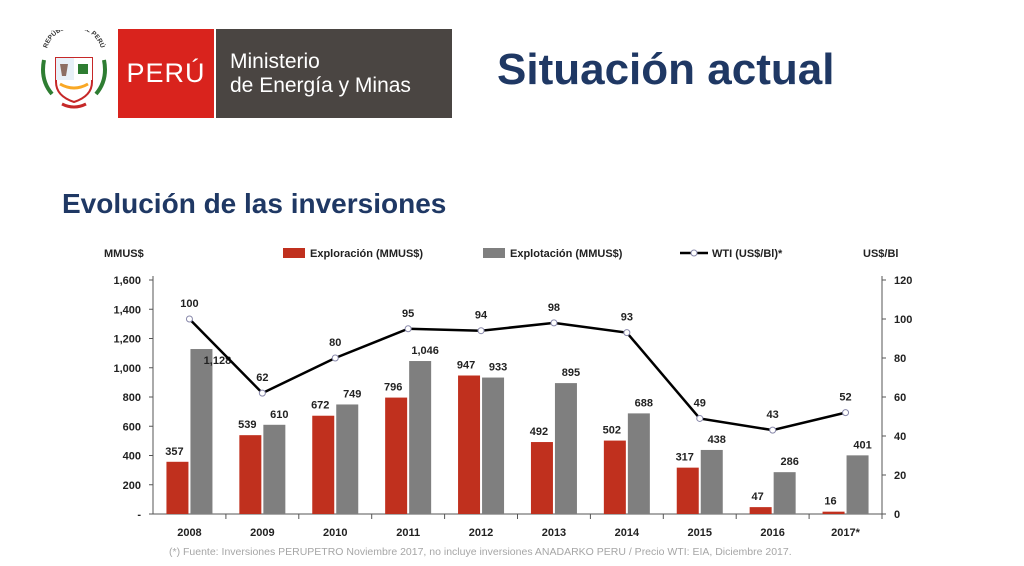 The width and height of the screenshot is (1024, 566). Describe the element at coordinates (900, 437) in the screenshot. I see `y-right-tick-label: 40` at that location.